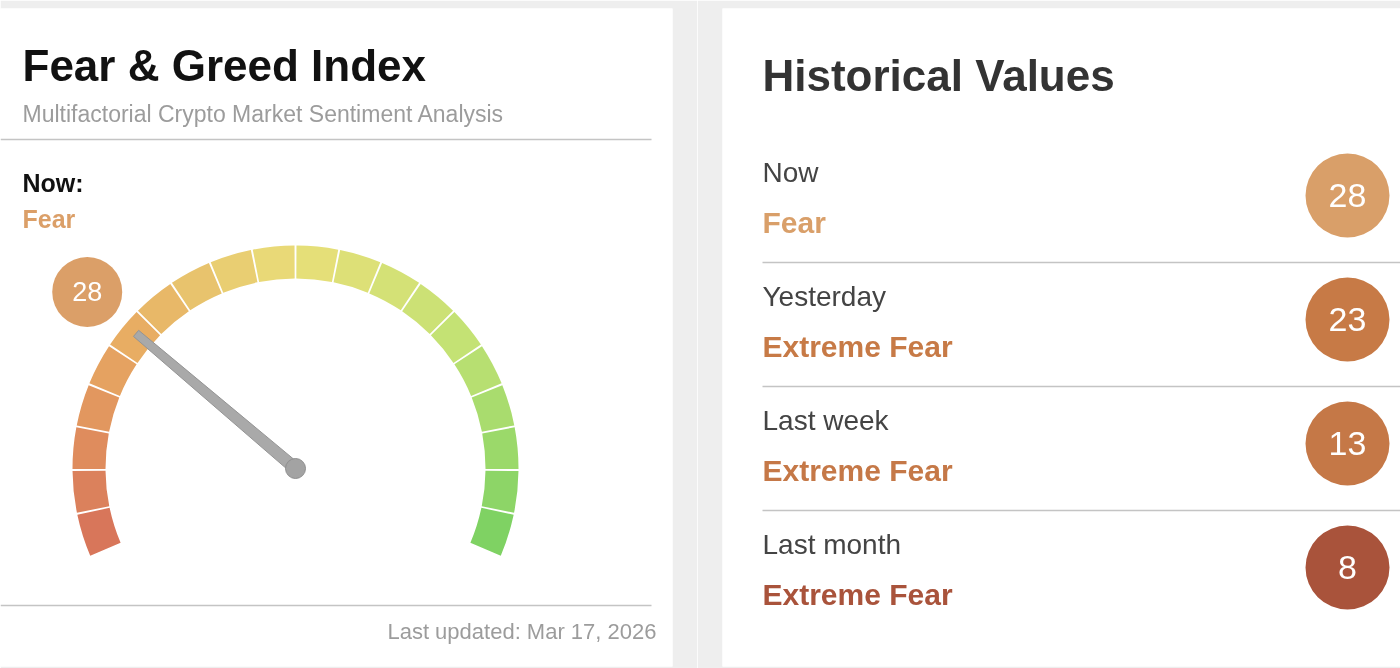 This screenshot has width=1400, height=668. I want to click on text: Last updated: Mar 17, 2026, so click(522, 631).